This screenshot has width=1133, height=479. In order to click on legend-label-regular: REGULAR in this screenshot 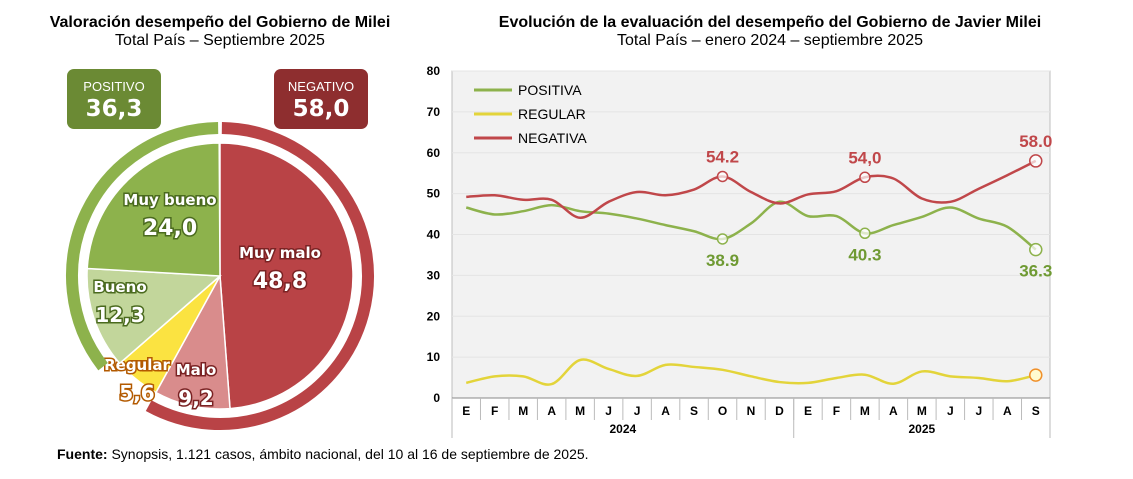, I will do `click(552, 114)`.